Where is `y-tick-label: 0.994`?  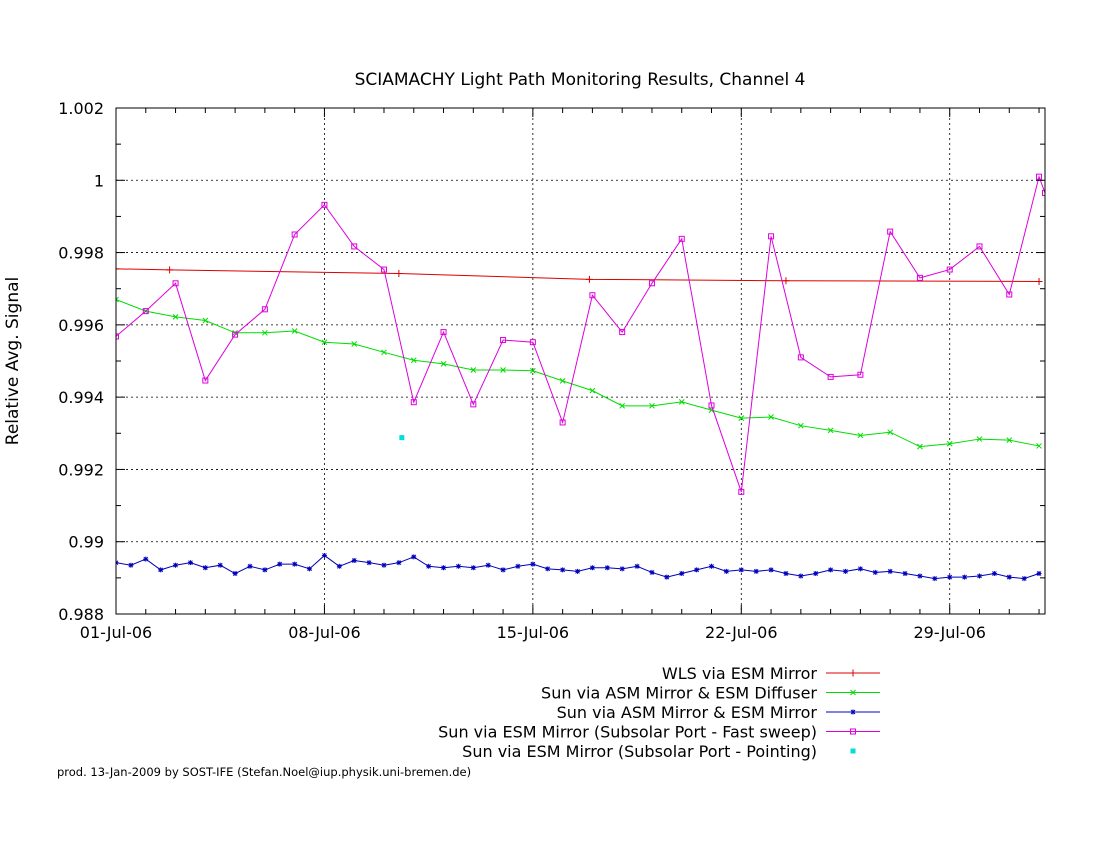 y-tick-label: 0.994 is located at coordinates (81, 397).